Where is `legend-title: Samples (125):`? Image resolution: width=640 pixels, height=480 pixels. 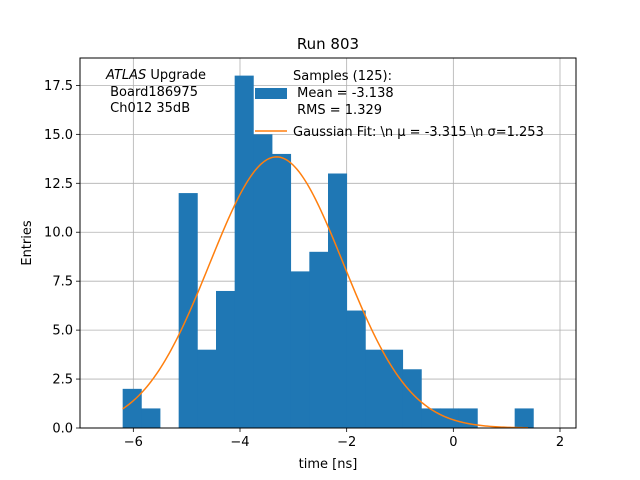
legend-title: Samples (125): is located at coordinates (342, 76).